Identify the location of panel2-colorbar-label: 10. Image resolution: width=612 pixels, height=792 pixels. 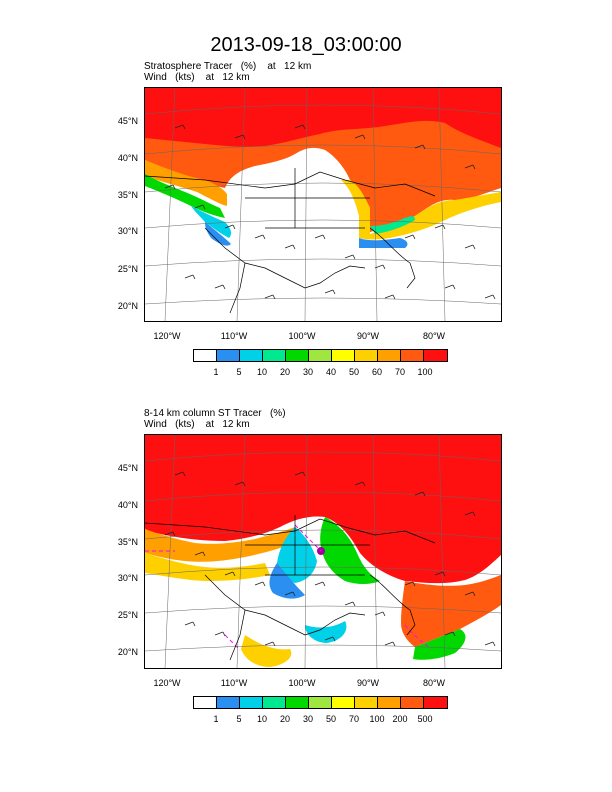
(261, 719).